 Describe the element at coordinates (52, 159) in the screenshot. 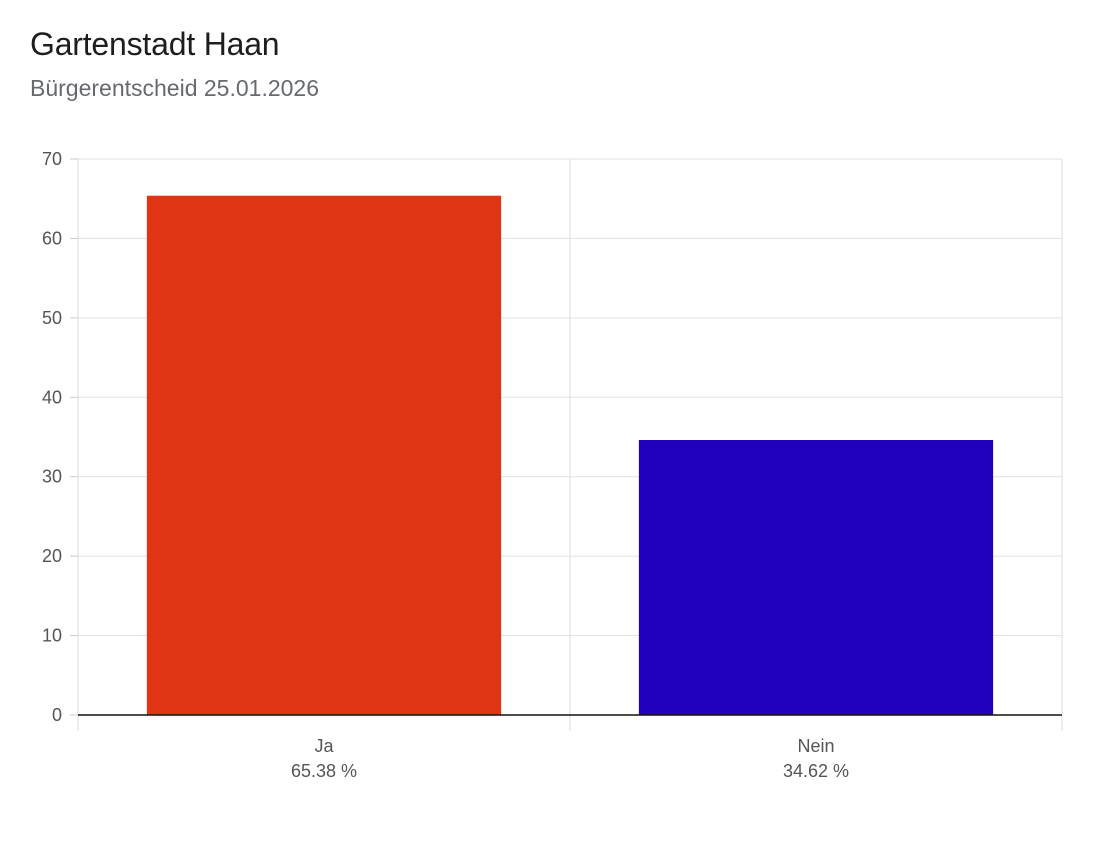

I see `y-tick-label: 70` at that location.